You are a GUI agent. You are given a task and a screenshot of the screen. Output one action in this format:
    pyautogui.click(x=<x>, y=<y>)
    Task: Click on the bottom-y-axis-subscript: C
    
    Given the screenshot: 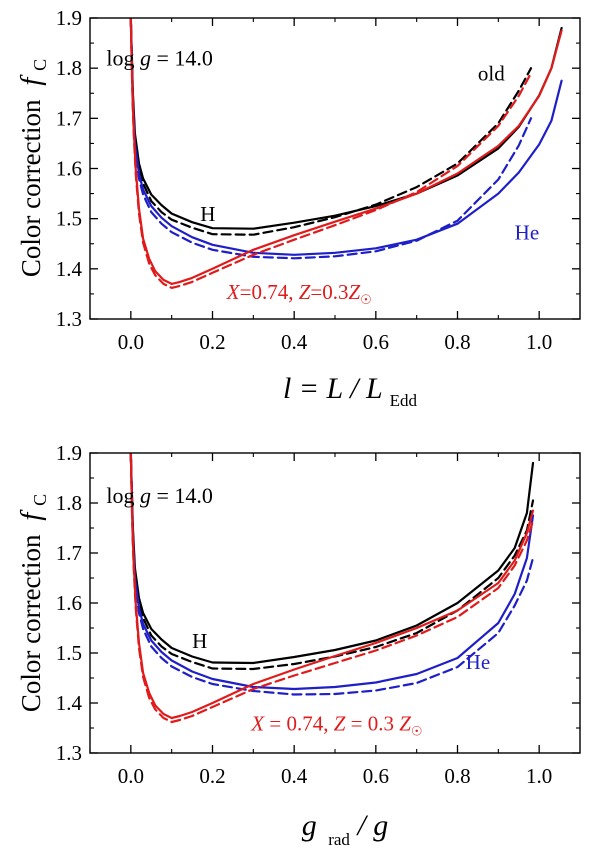 What is the action you would take?
    pyautogui.click(x=40, y=500)
    